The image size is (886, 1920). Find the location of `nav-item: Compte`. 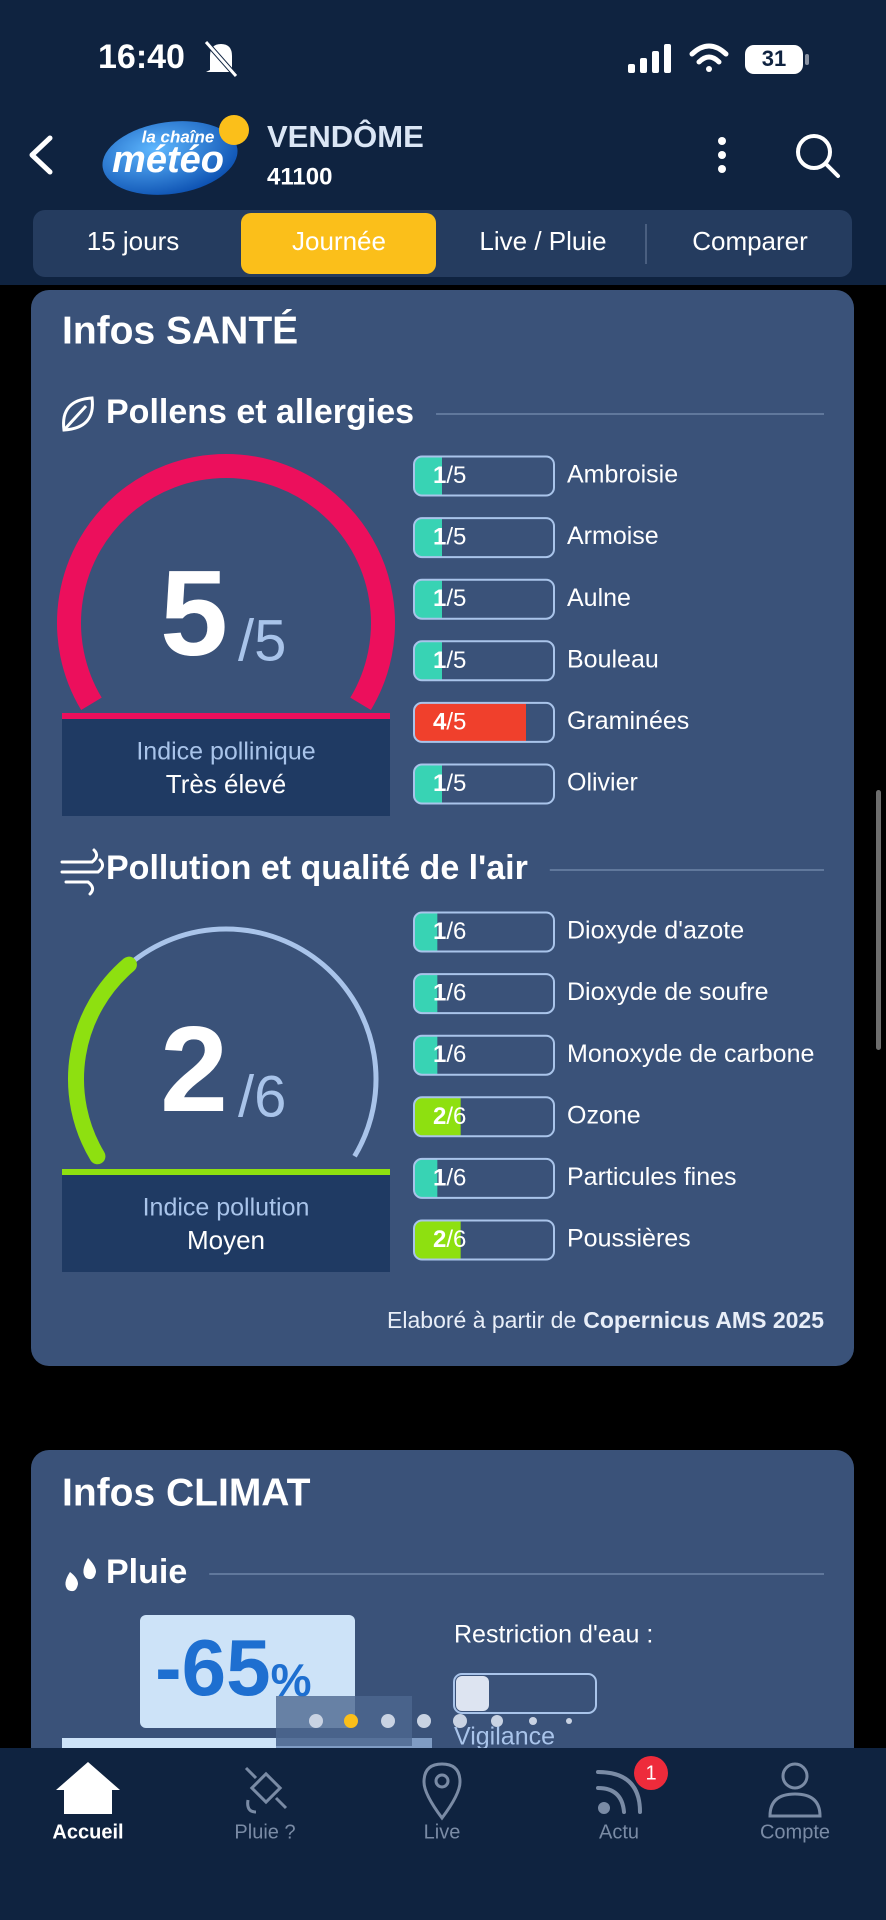

nav-item: Compte is located at coordinates (795, 1832).